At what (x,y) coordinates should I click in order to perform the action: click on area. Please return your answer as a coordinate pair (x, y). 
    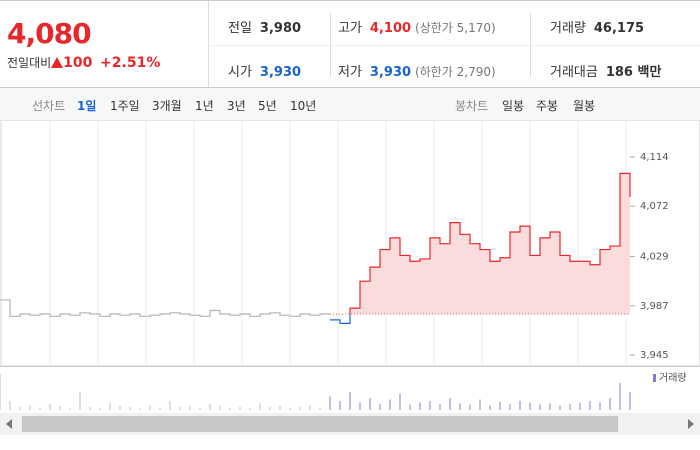
    Looking at the image, I should click on (480, 243).